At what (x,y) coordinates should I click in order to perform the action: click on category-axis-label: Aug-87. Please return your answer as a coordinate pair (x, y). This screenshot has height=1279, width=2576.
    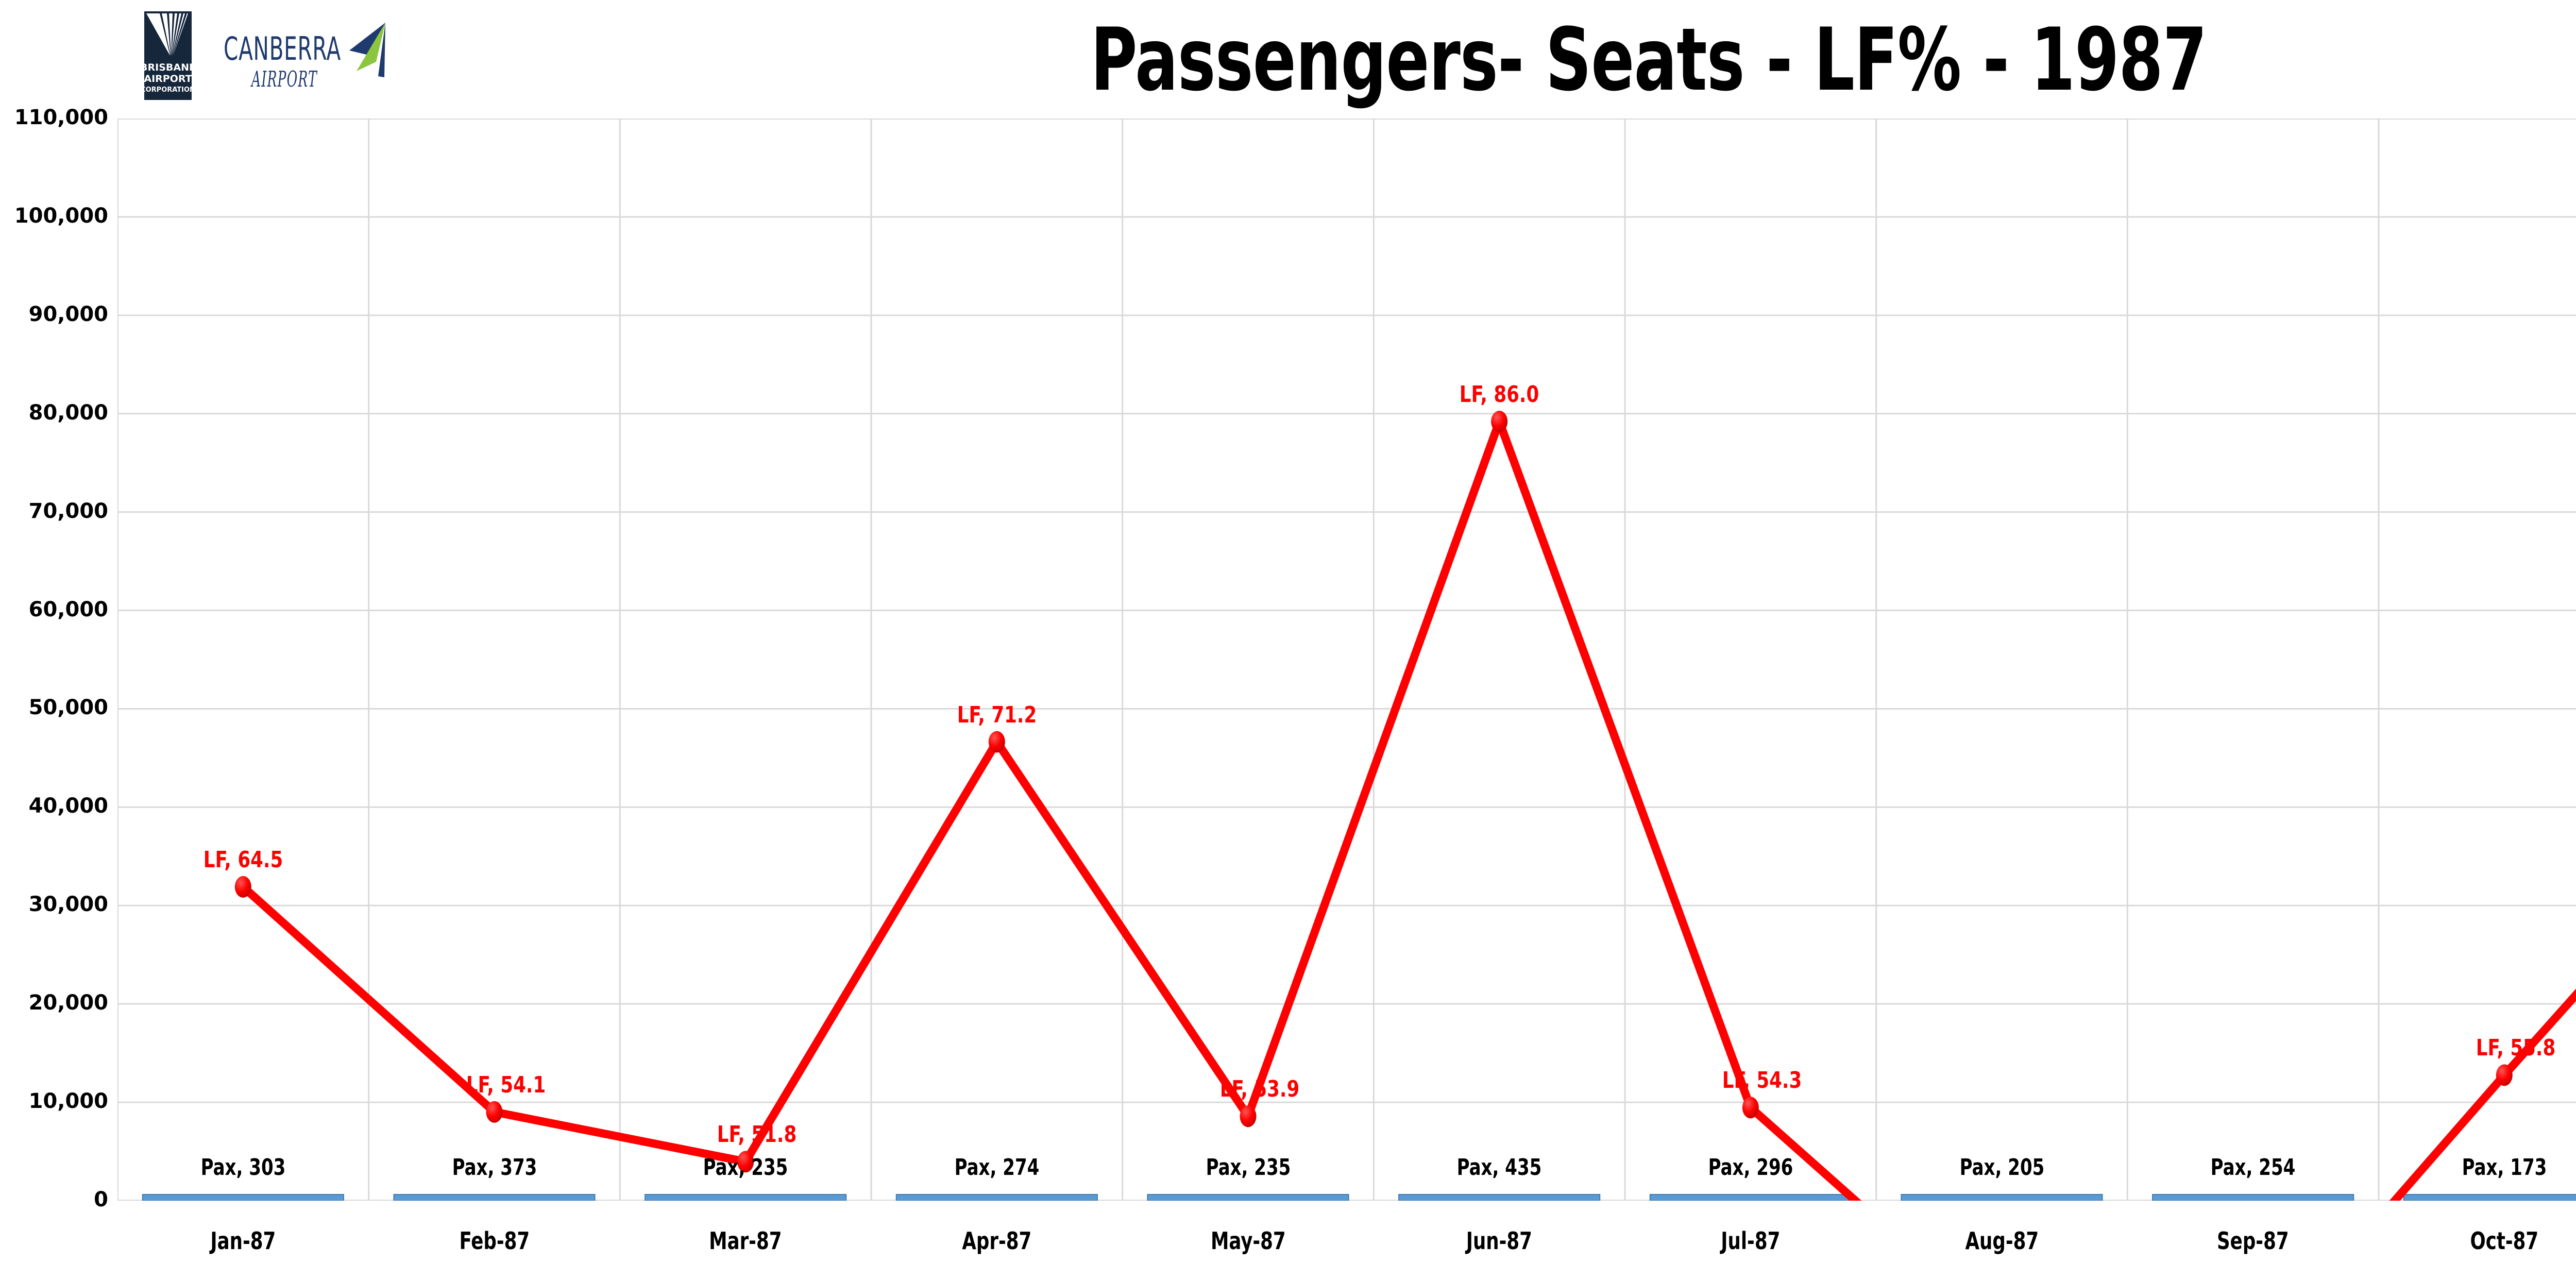
    Looking at the image, I should click on (2002, 1241).